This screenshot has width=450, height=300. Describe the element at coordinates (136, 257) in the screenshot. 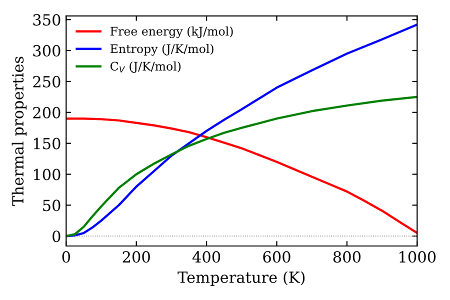

I see `x-tick-label: 200` at that location.